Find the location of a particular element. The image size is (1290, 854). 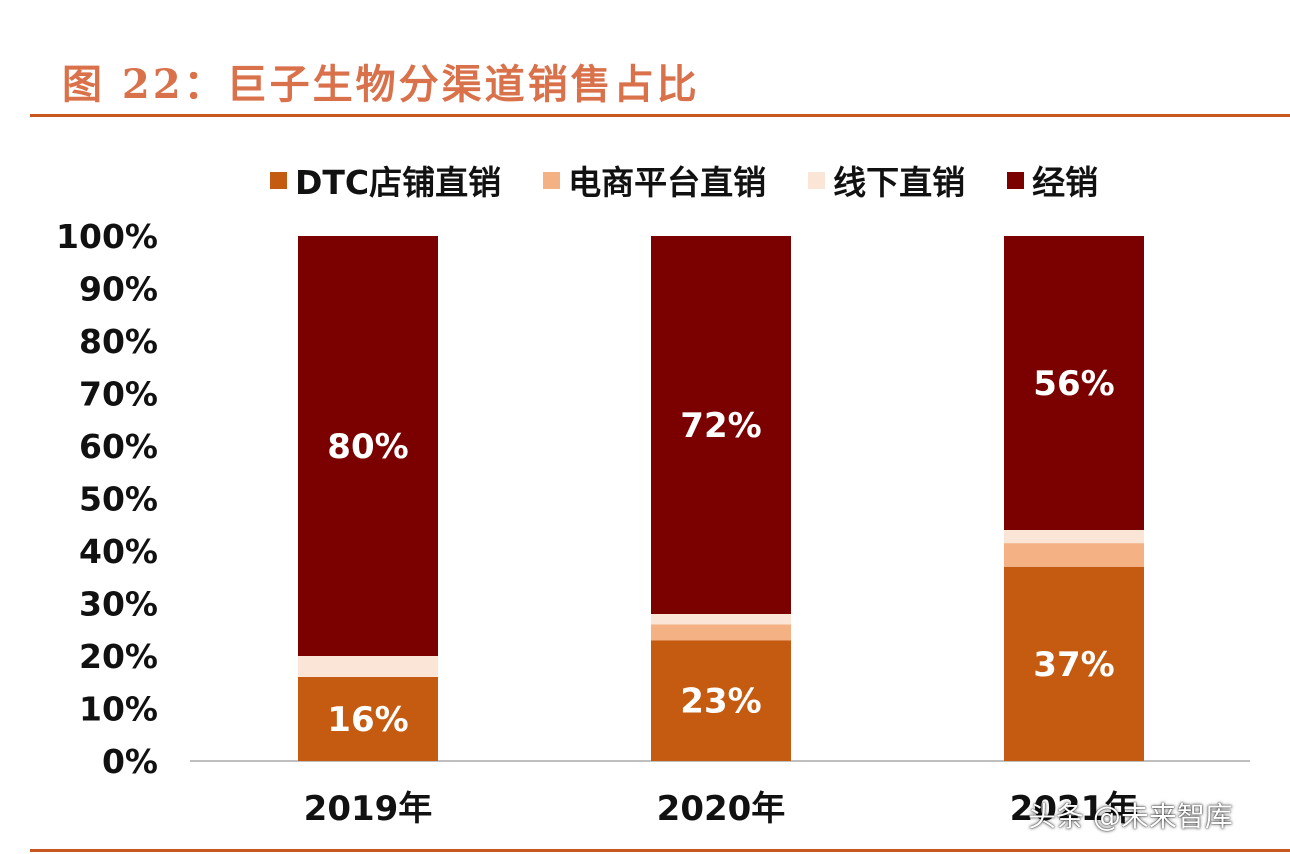

legend-item-ecommerce: 电商平台直销 is located at coordinates (654, 180).